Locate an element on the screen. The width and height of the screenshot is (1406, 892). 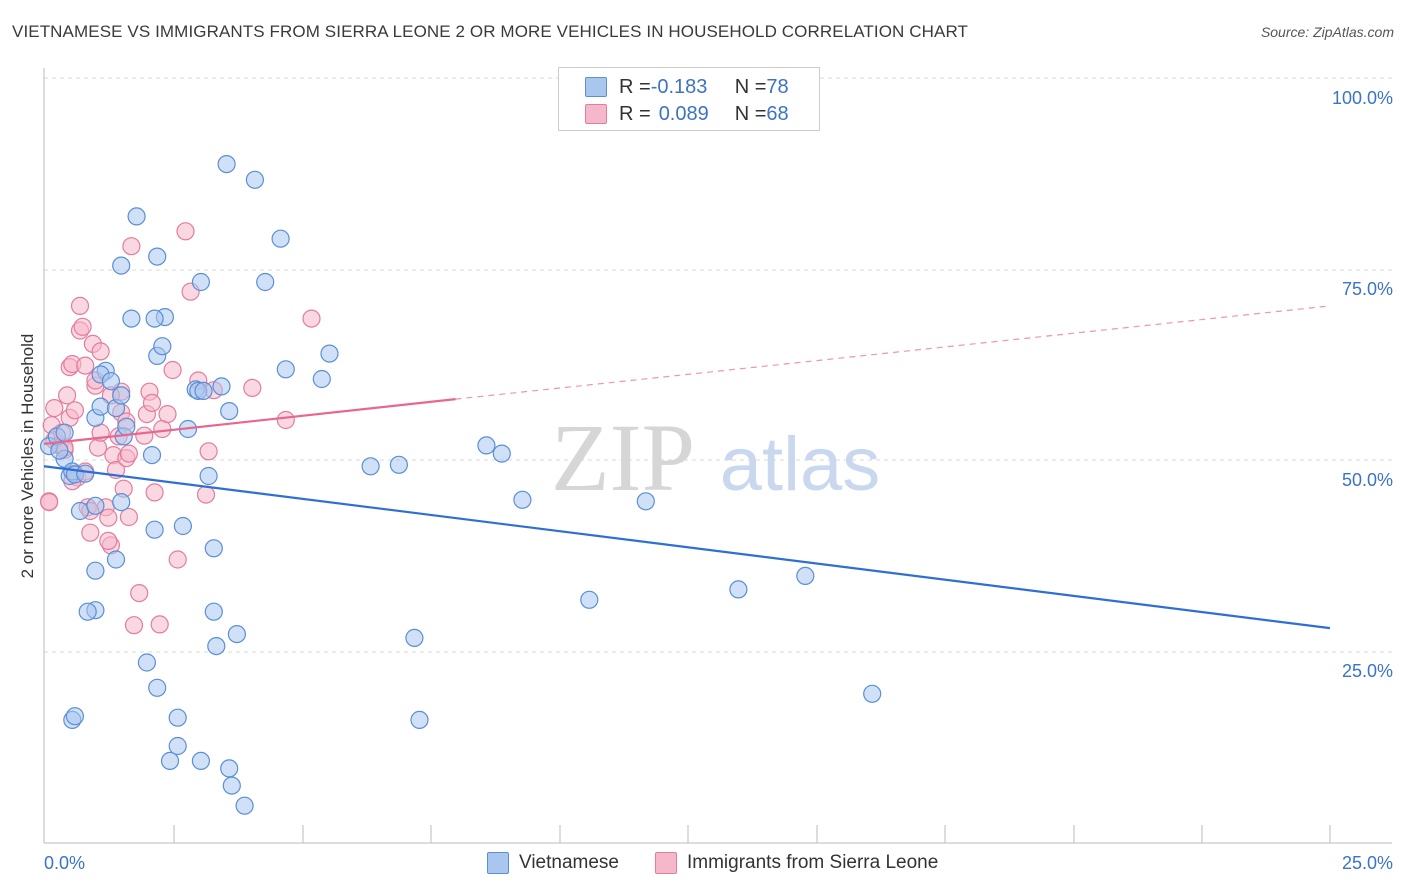
correlation-legend: R = -0.183 N = 78 R = 0.089 N = 68 is located at coordinates (689, 99).